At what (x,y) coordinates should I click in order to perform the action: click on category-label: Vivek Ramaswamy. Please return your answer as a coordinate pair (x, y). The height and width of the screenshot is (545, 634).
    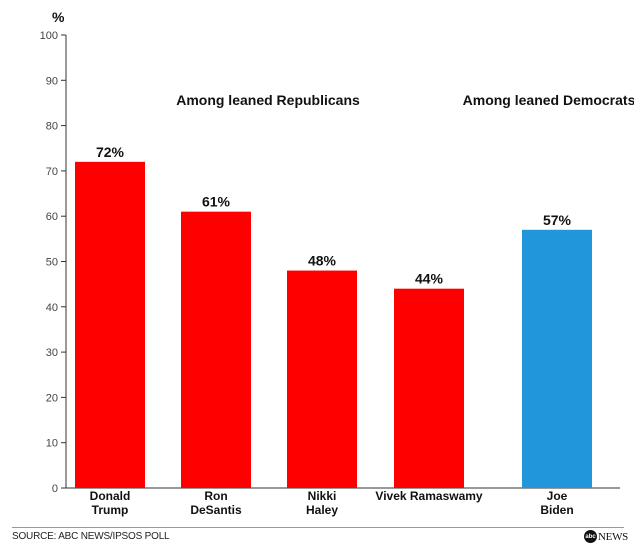
    Looking at the image, I should click on (429, 496).